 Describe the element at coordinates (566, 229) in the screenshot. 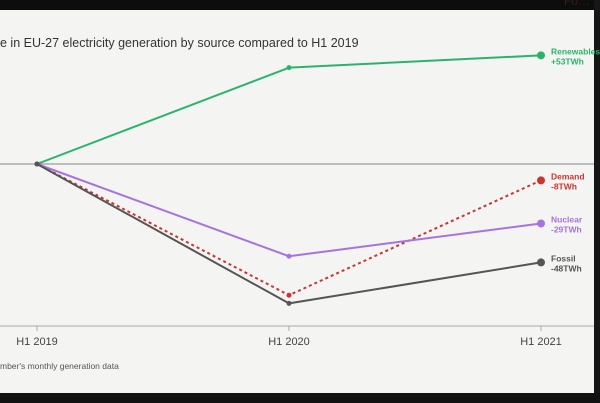

I see `series-value-nuclear: -29TWh` at that location.